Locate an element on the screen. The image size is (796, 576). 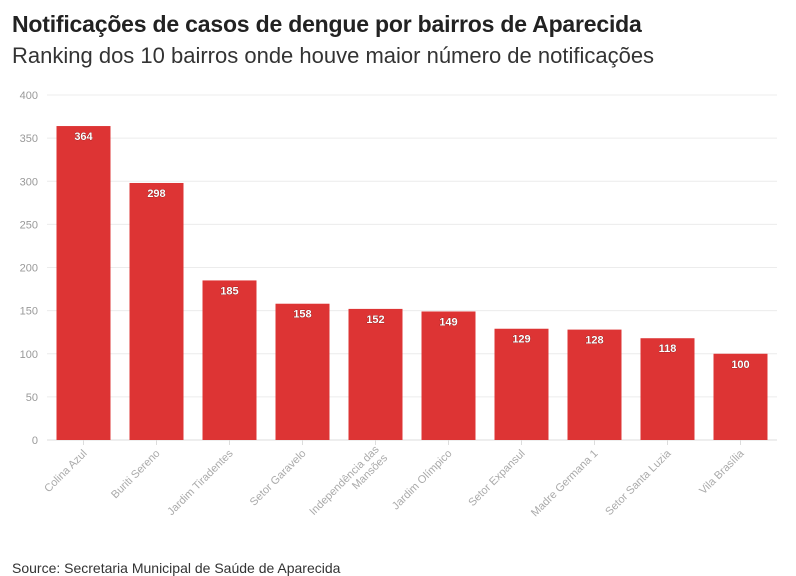
data-label: 118 is located at coordinates (668, 349).